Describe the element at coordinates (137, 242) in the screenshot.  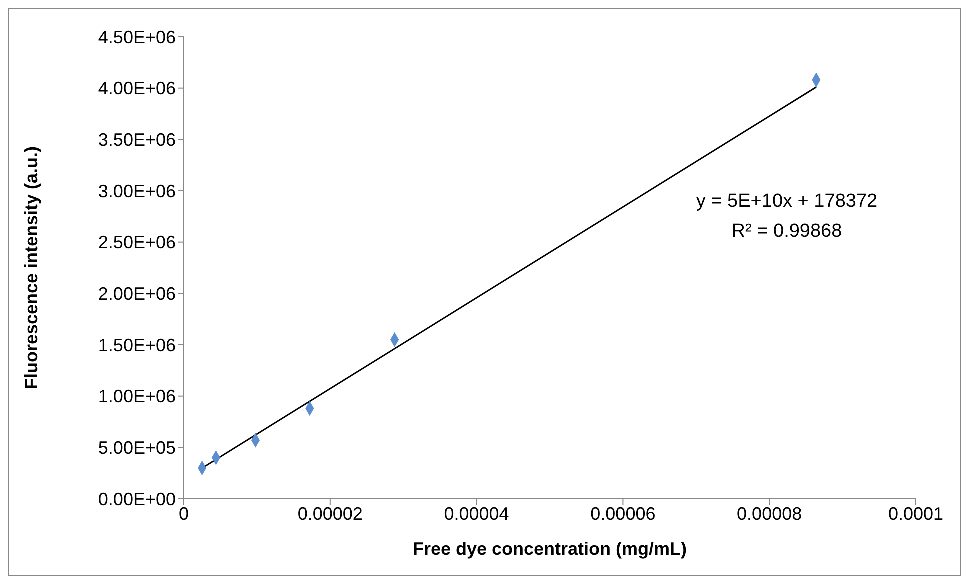
I see `y-tick-label: 2.50E+06` at that location.